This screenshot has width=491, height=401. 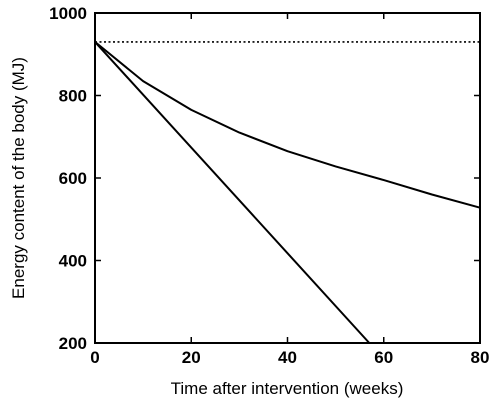 What do you see at coordinates (287, 357) in the screenshot?
I see `x-tick-label: 40` at bounding box center [287, 357].